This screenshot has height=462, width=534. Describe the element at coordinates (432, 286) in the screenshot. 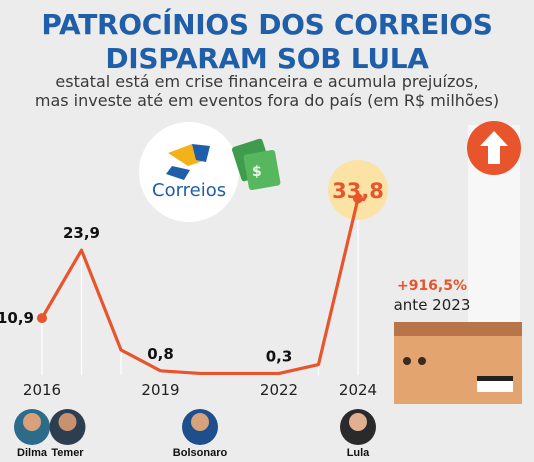

I see `growth-value: +916,5%` at that location.